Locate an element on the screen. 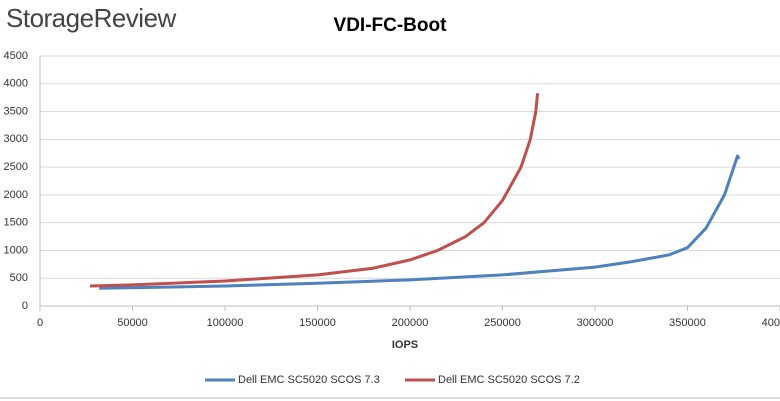 The width and height of the screenshot is (780, 401). y-tick-label: 2000 is located at coordinates (16, 195).